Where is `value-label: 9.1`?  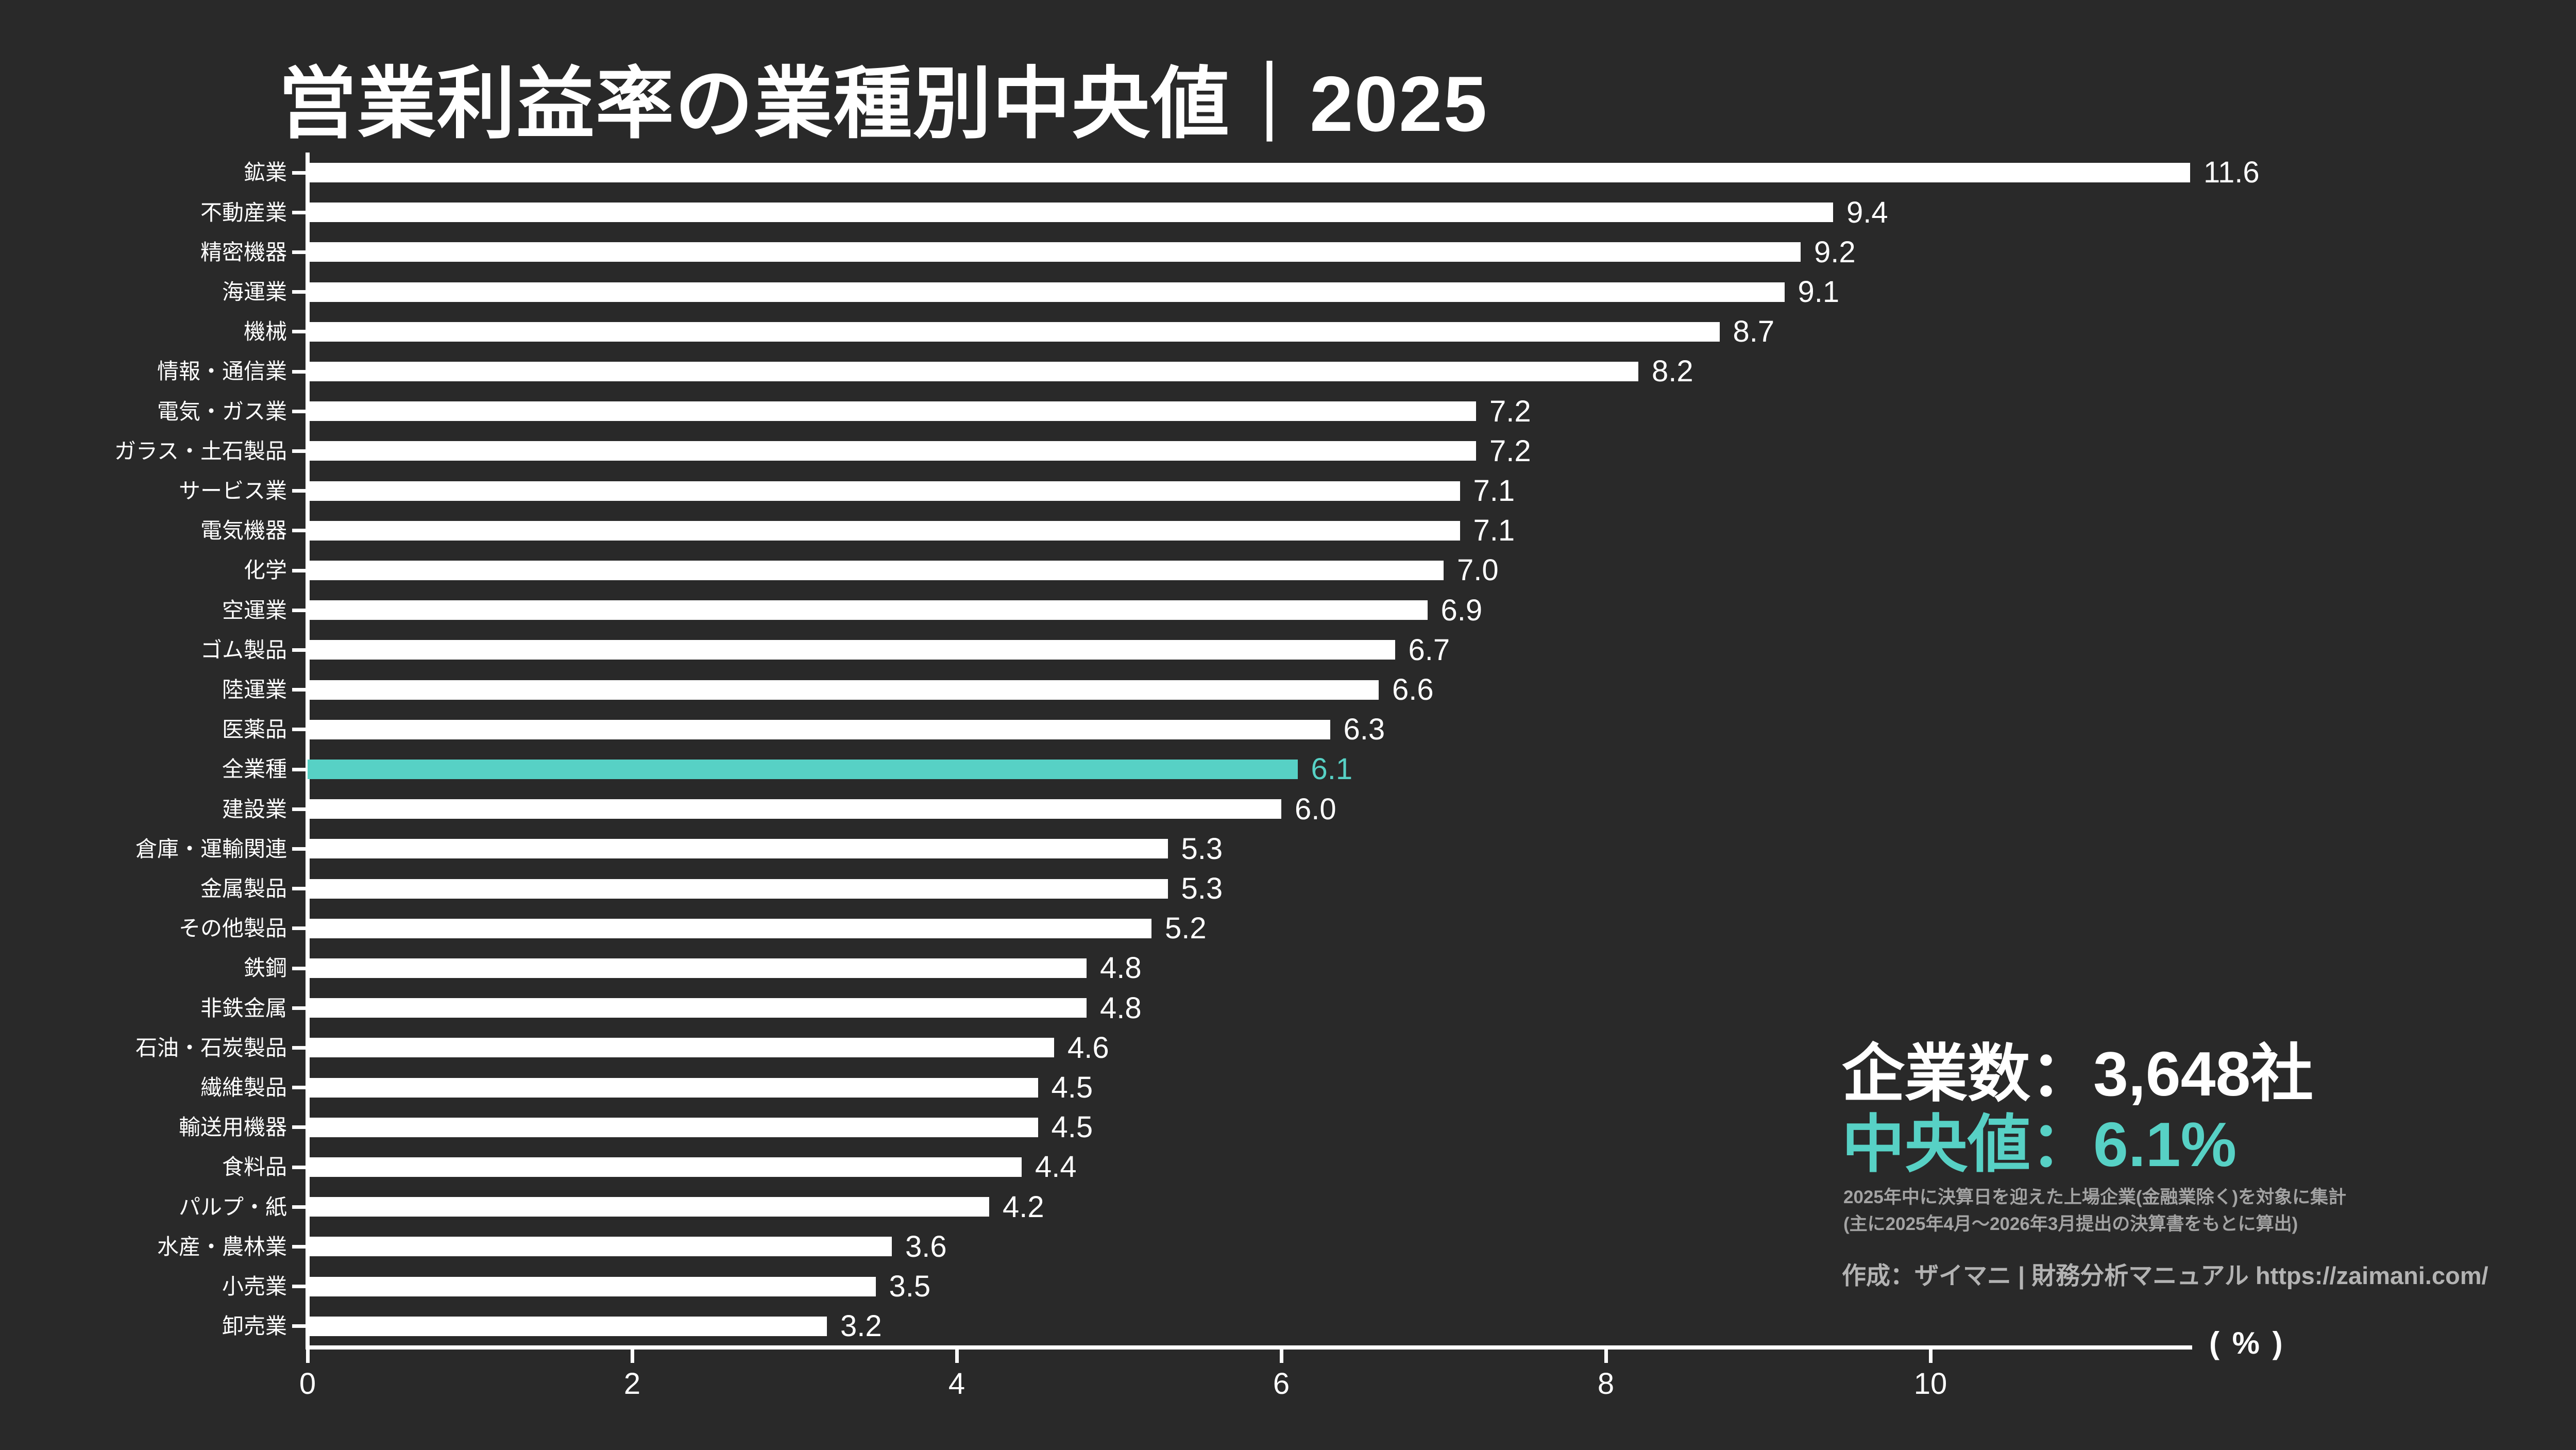 value-label: 9.1 is located at coordinates (1819, 292).